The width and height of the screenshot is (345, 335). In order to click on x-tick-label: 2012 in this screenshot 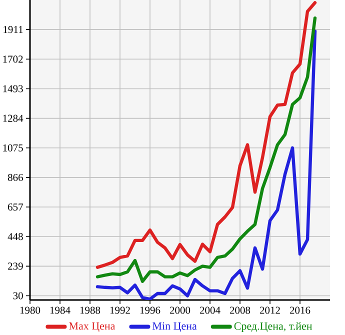, I will do `click(270, 310)`.